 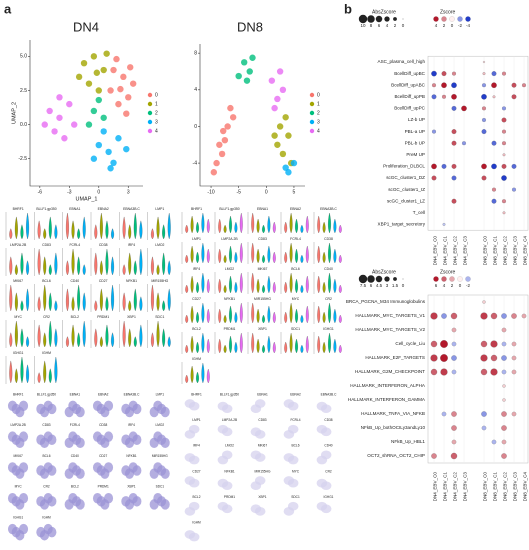 What do you see at coordinates (160, 394) in the screenshot?
I see `gene-label: LMP1` at bounding box center [160, 394].